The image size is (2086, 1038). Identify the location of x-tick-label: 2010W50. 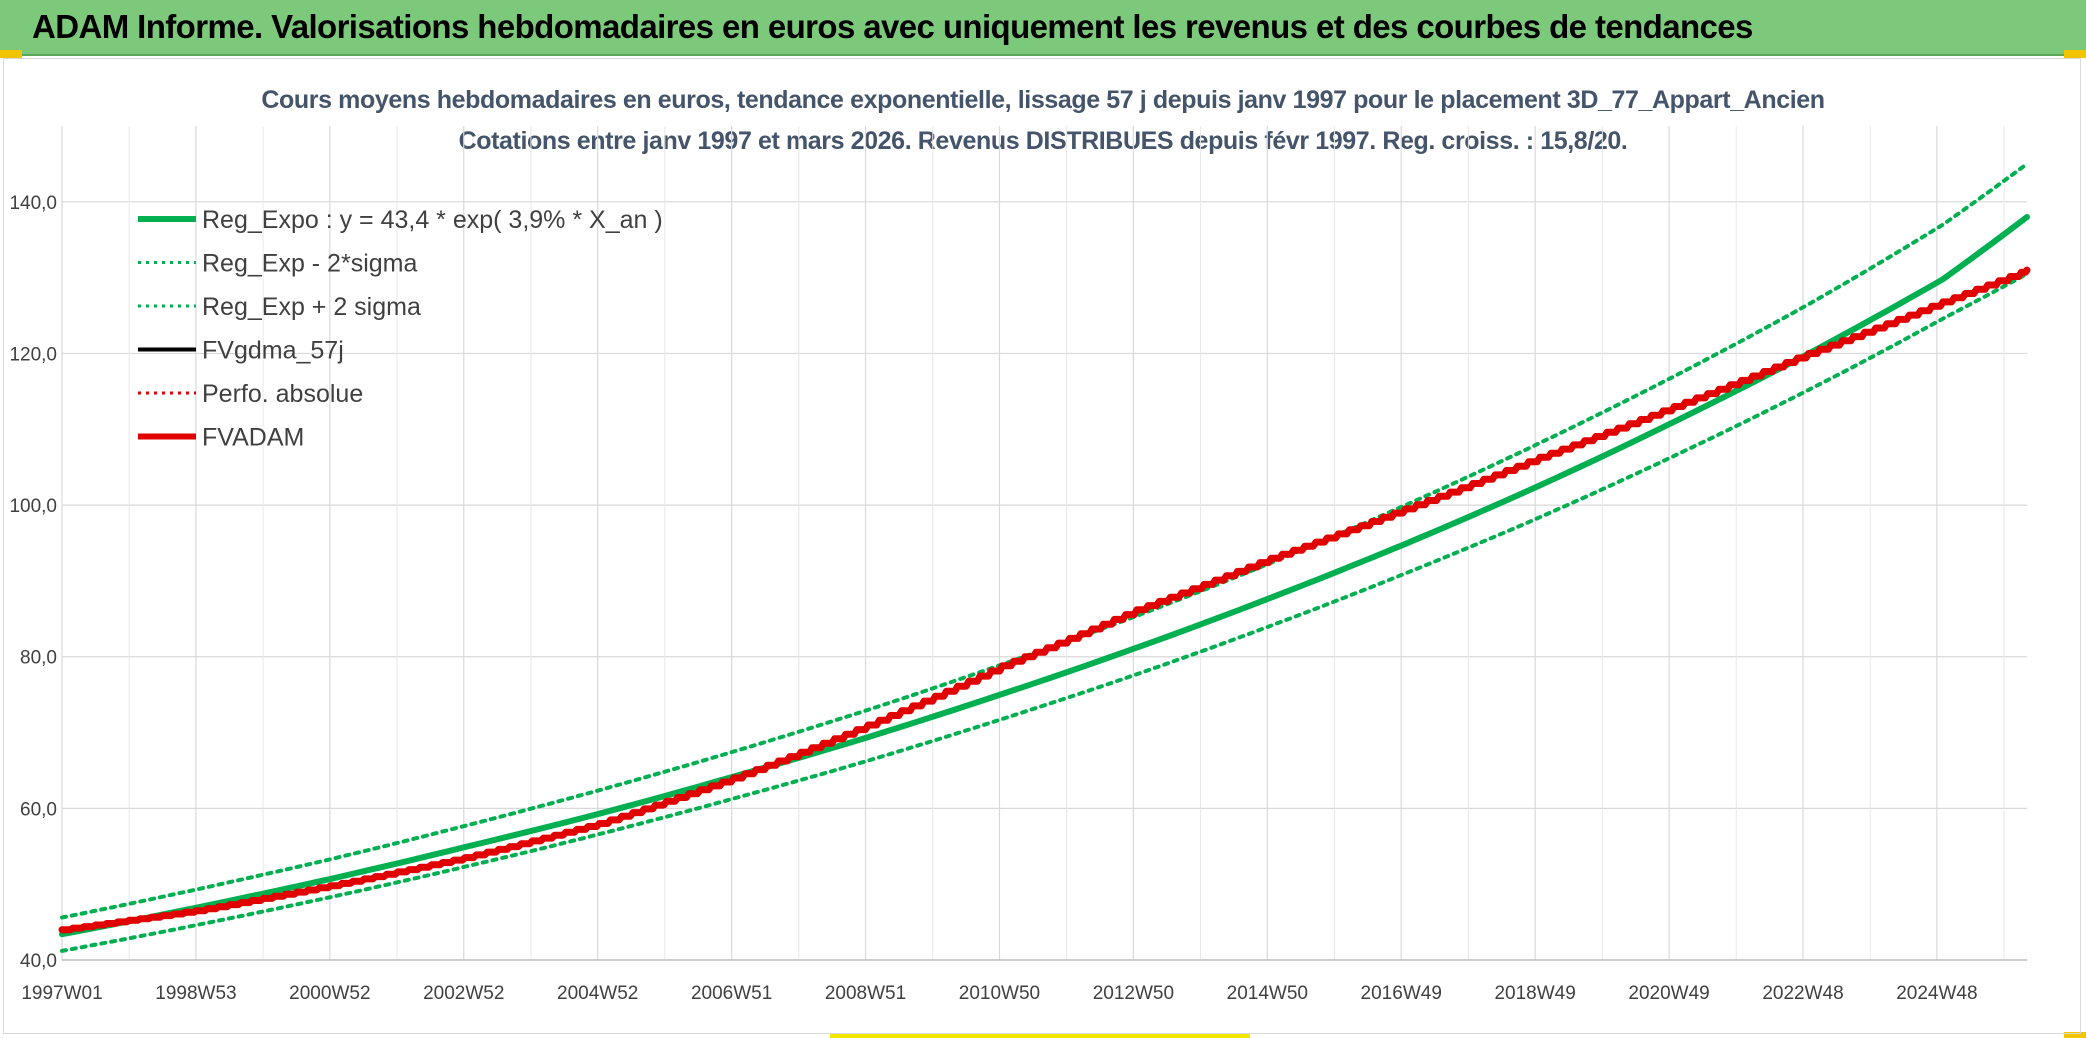
(999, 993).